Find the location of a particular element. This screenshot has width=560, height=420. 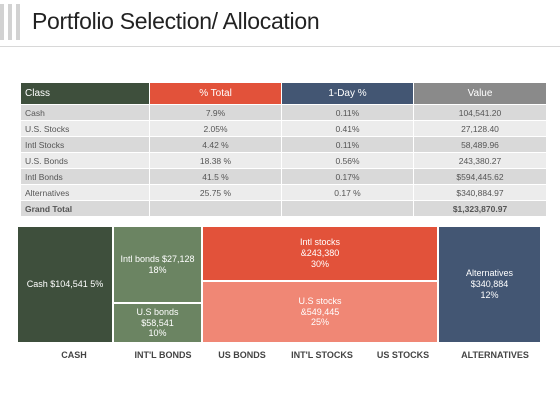

tile-label: Intl stocks is located at coordinates (319, 242).